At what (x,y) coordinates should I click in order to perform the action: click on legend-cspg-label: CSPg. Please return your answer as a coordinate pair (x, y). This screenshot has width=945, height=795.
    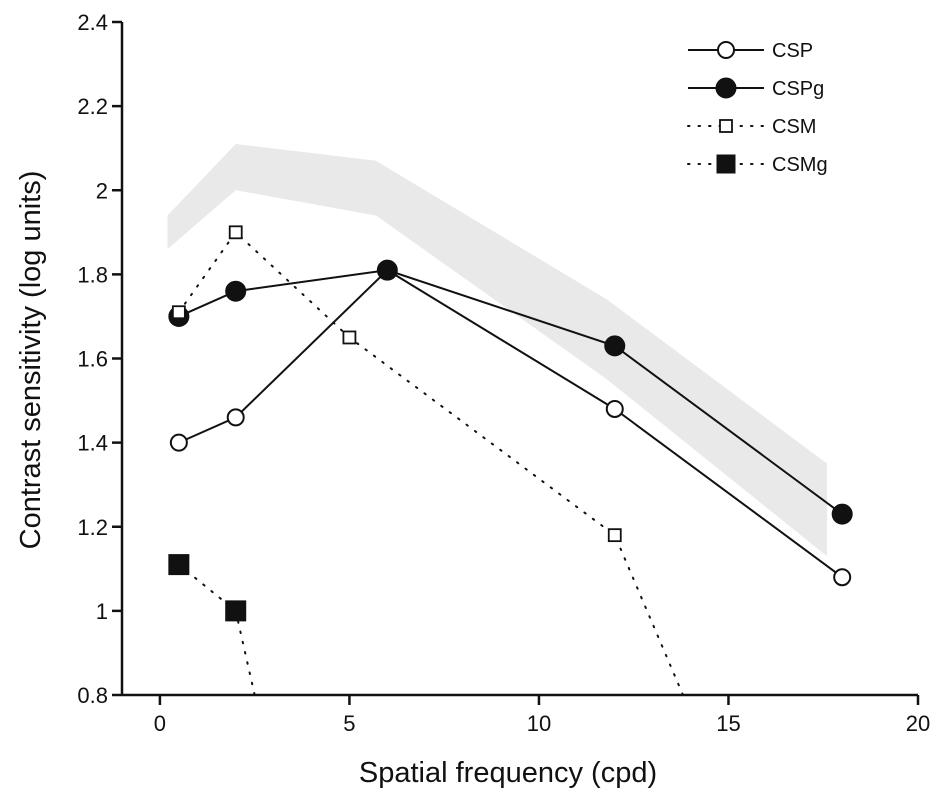
    Looking at the image, I should click on (798, 89).